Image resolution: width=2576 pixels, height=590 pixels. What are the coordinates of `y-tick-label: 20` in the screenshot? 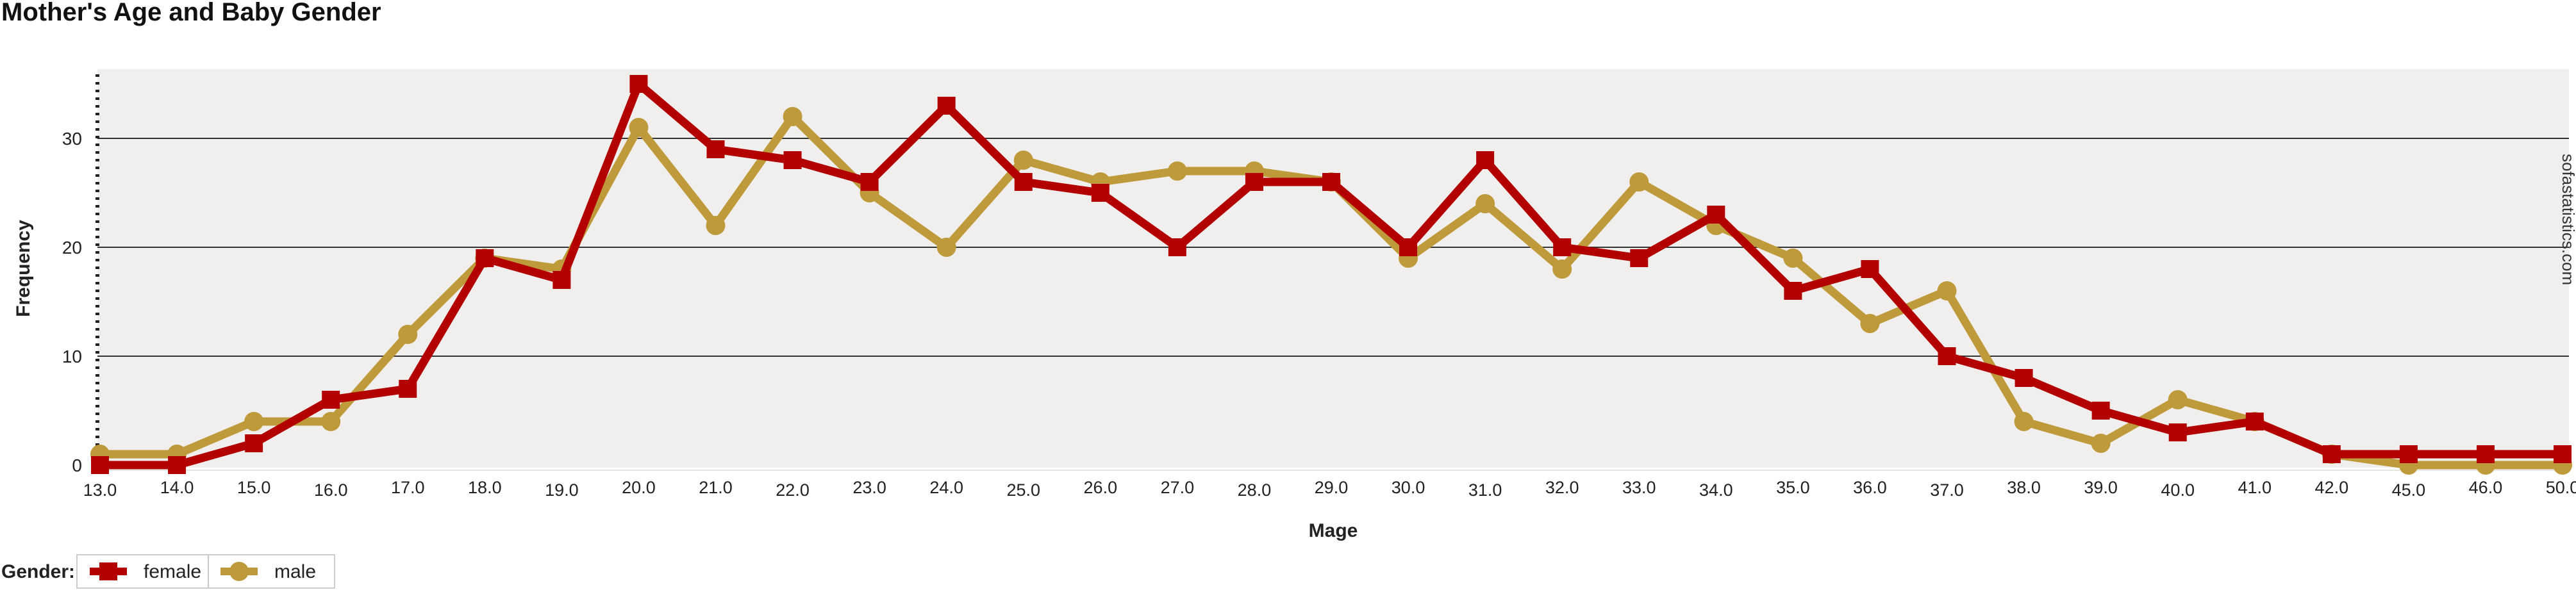 It's located at (72, 248).